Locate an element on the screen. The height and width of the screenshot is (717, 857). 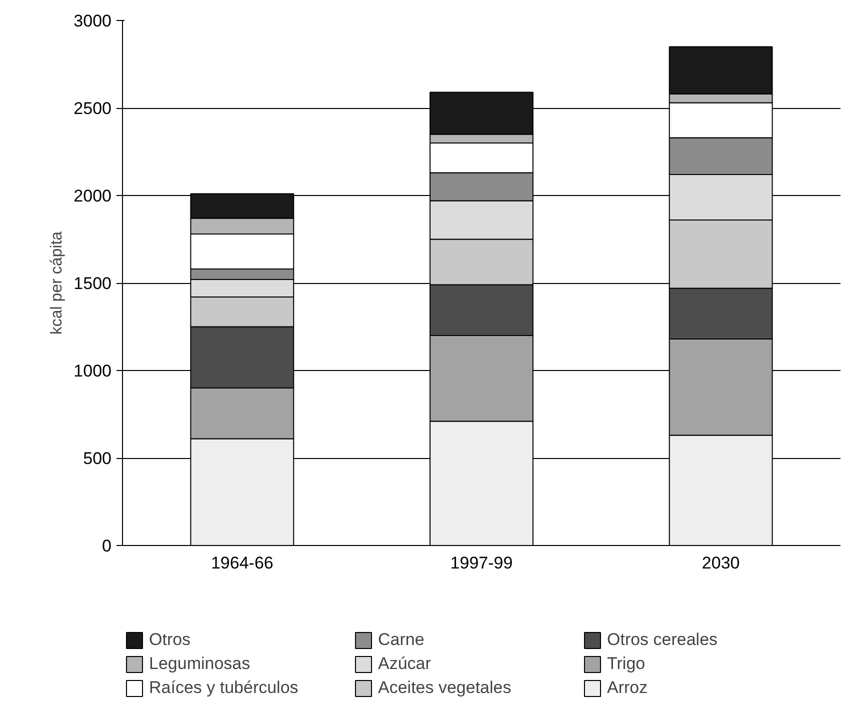
y-tick-label: 500 is located at coordinates (97, 458).